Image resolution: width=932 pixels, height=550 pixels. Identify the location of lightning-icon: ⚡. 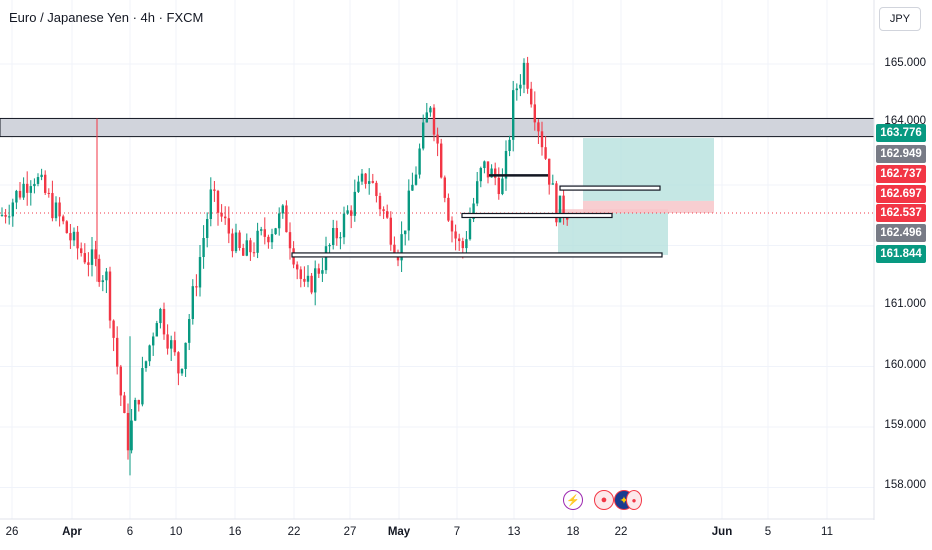
(573, 500).